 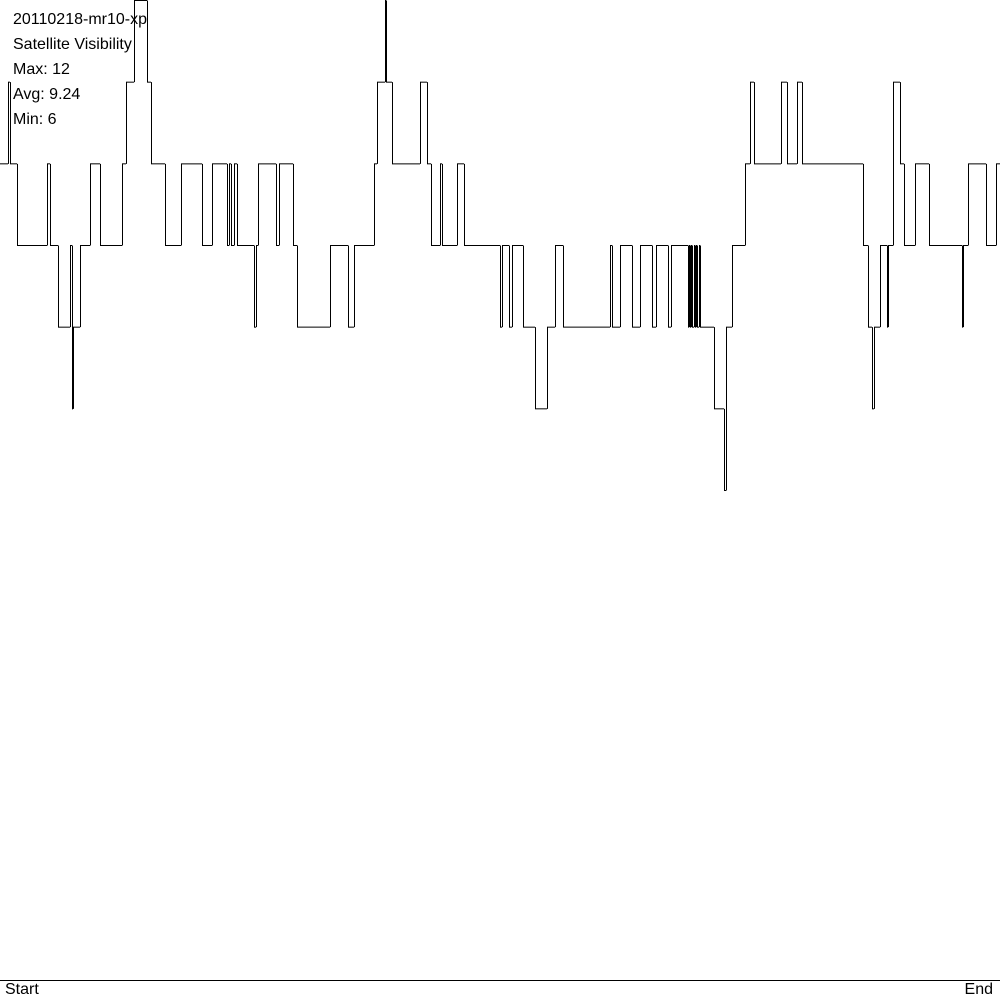 What do you see at coordinates (35, 119) in the screenshot?
I see `stat-annotation: Min: 6` at bounding box center [35, 119].